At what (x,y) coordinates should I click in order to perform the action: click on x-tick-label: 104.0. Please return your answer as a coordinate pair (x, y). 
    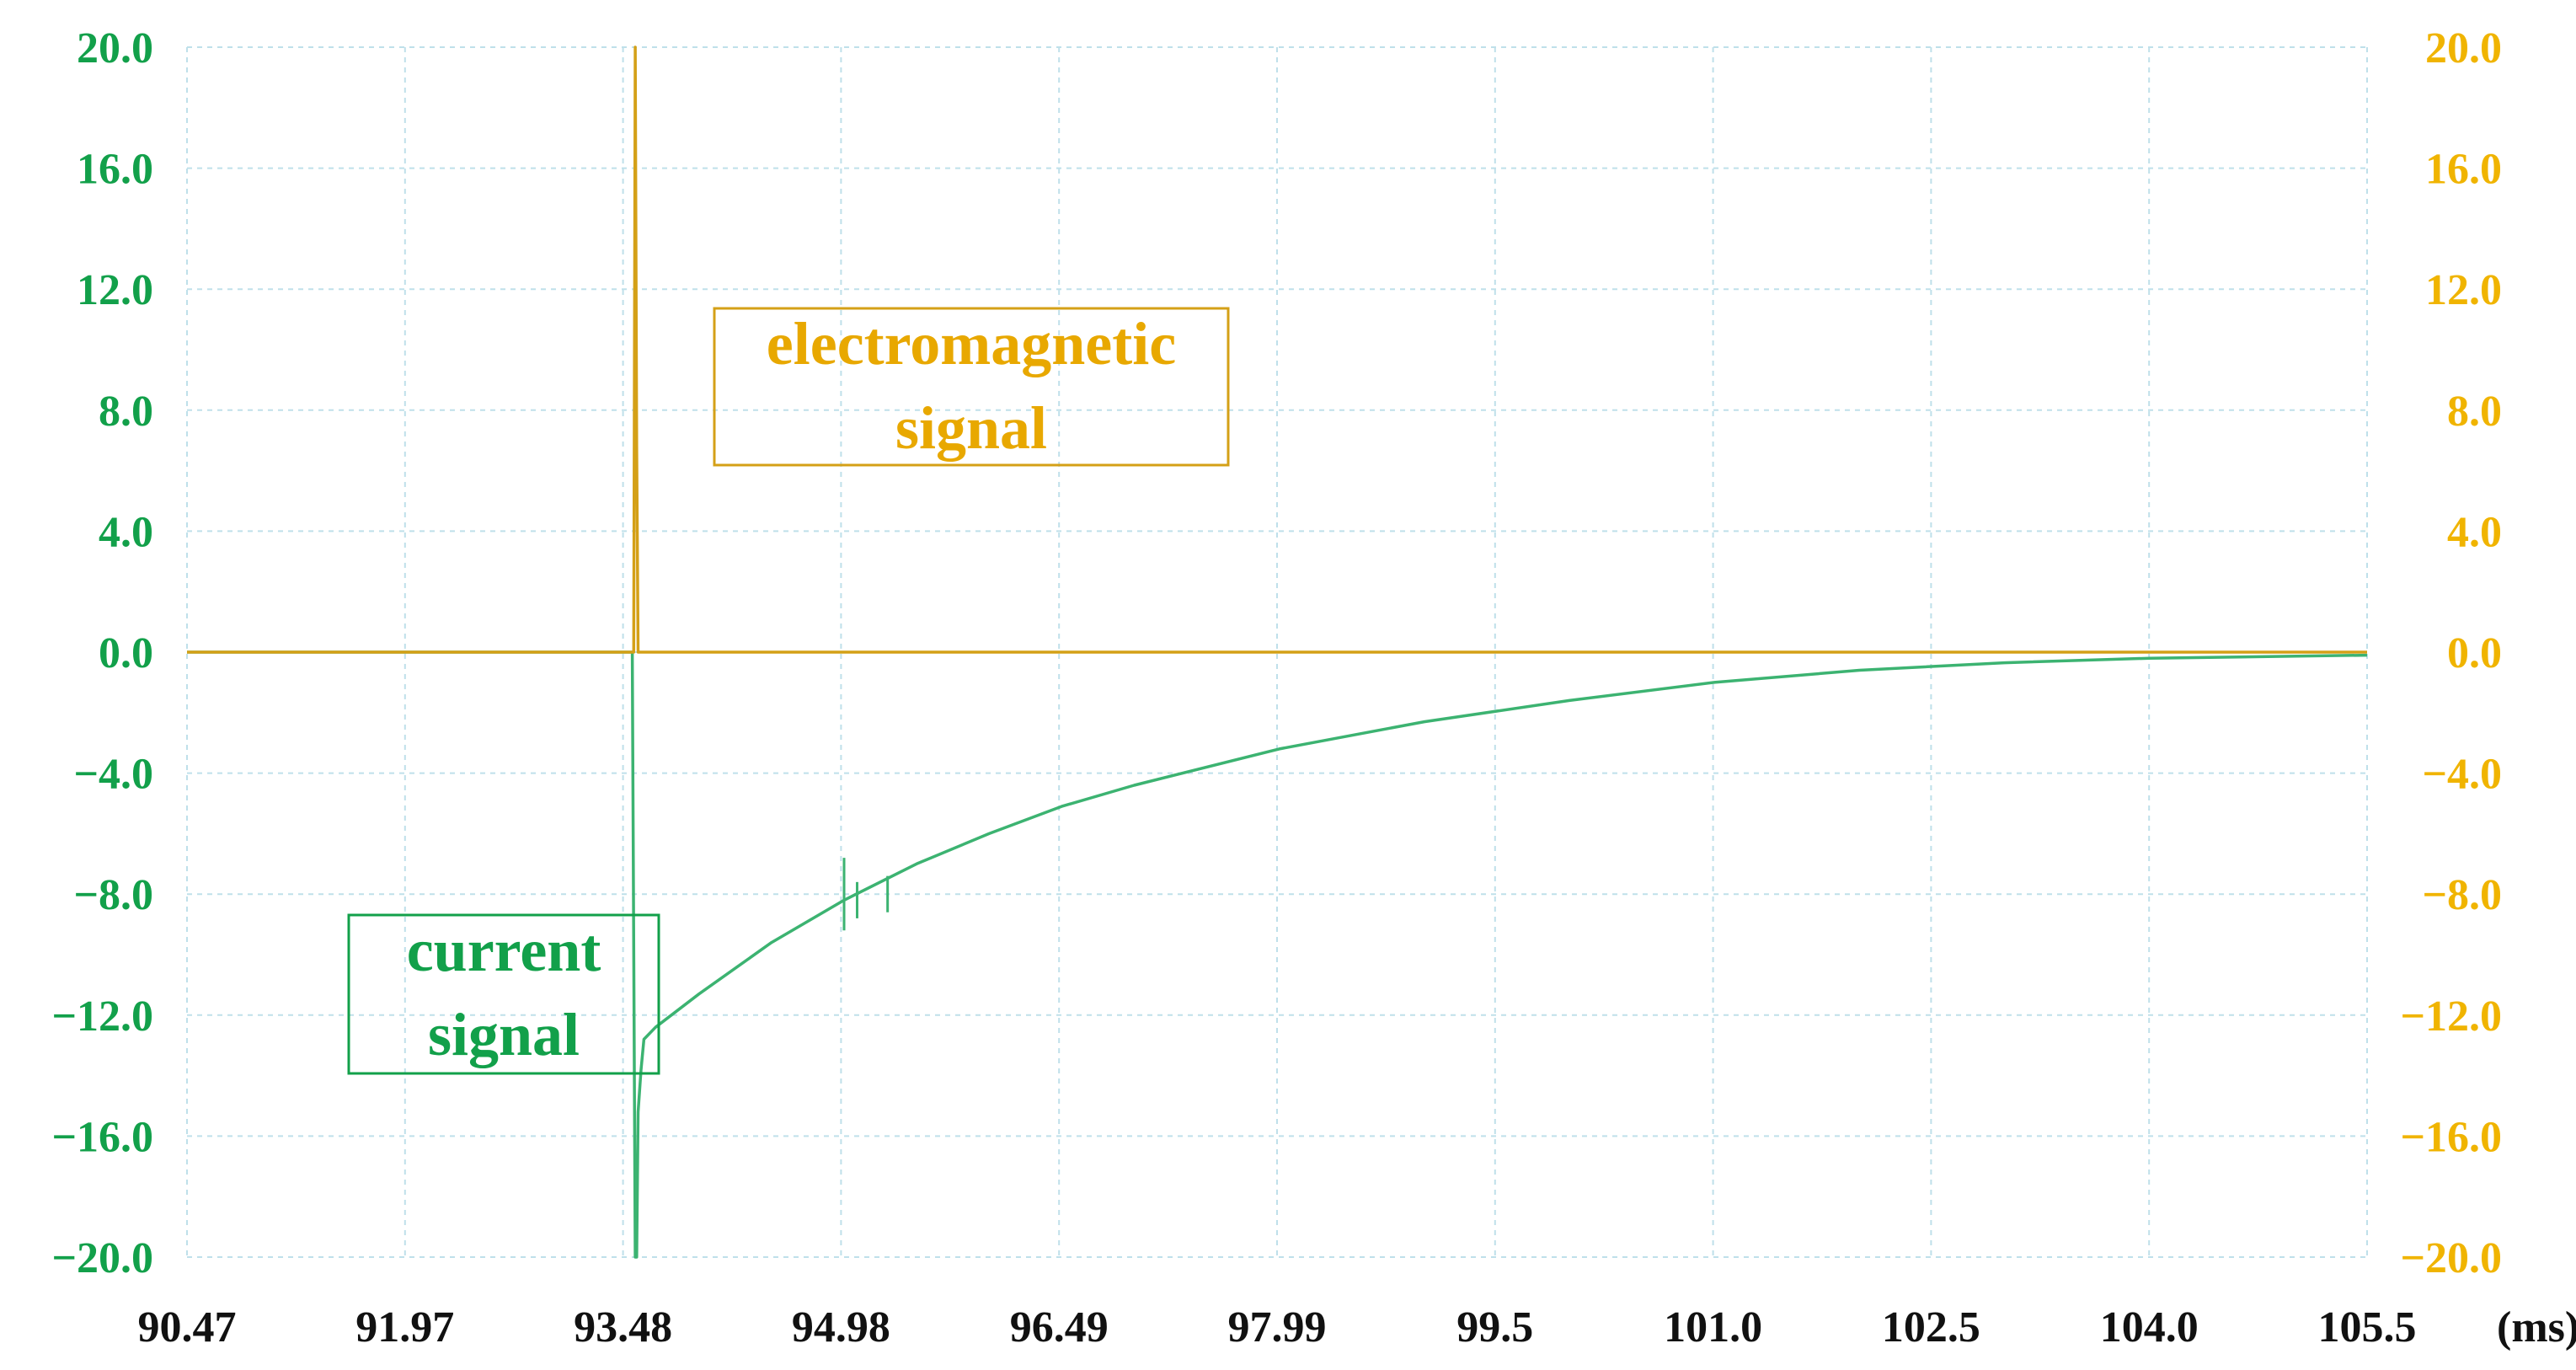
    Looking at the image, I should click on (2149, 1327).